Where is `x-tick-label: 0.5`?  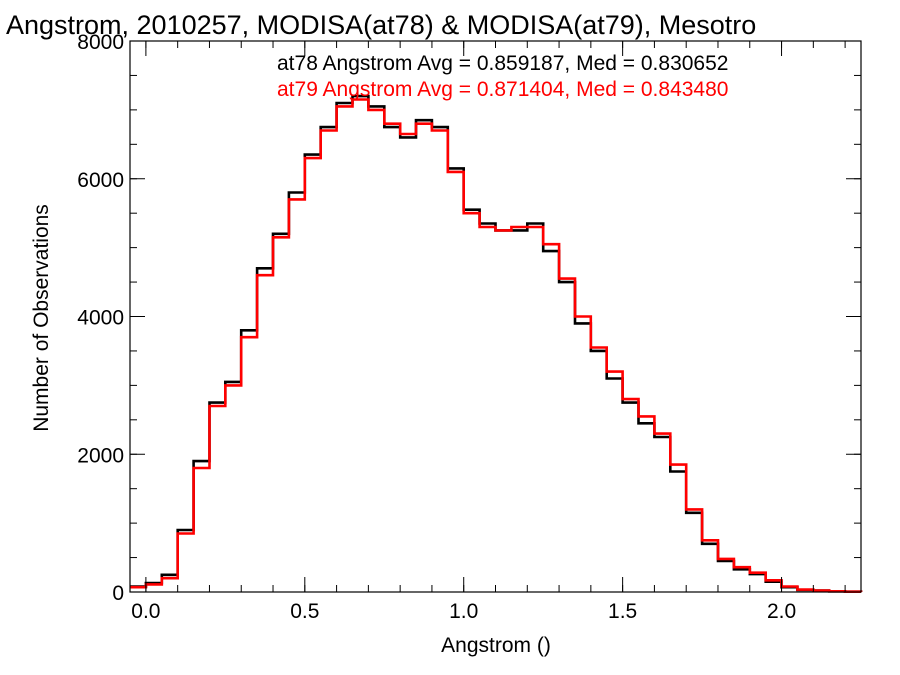 x-tick-label: 0.5 is located at coordinates (304, 611).